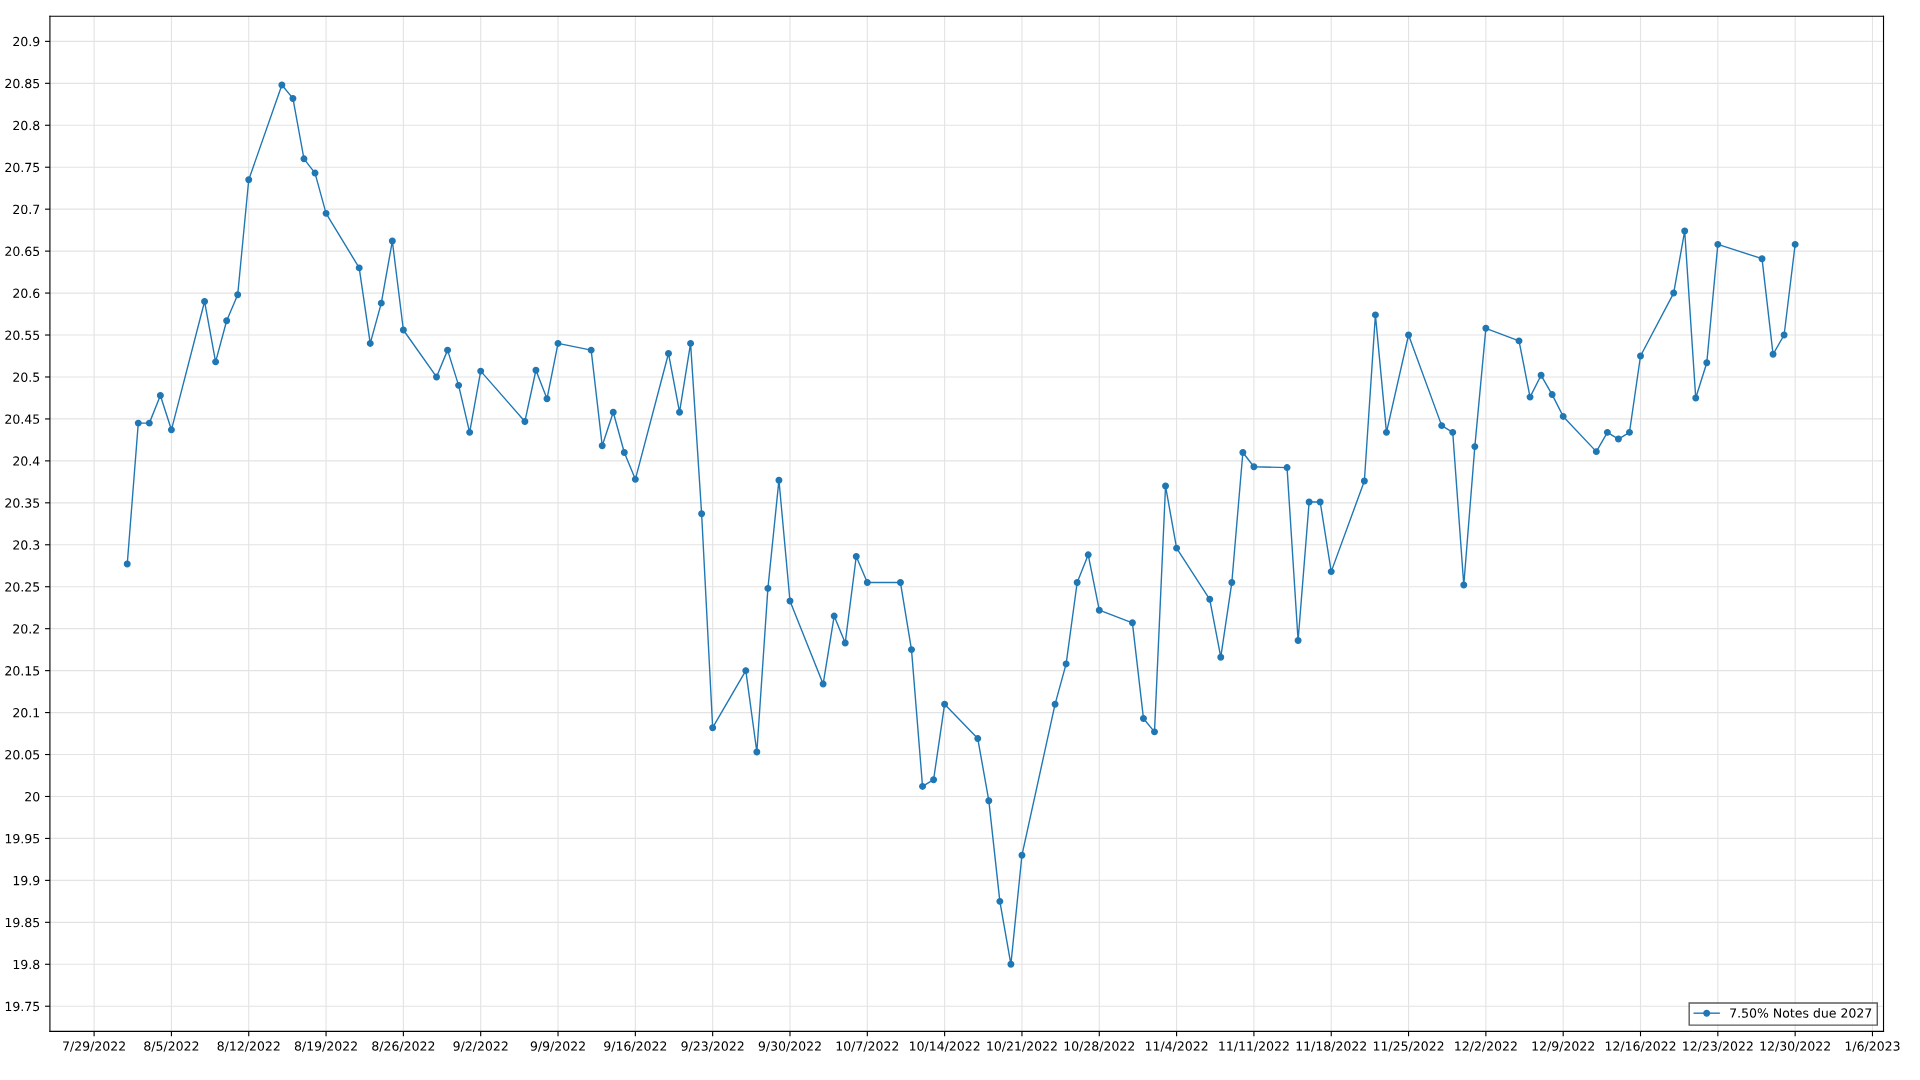 Image resolution: width=1920 pixels, height=1080 pixels. Describe the element at coordinates (26, 880) in the screenshot. I see `y-tick-label: 19.9` at that location.